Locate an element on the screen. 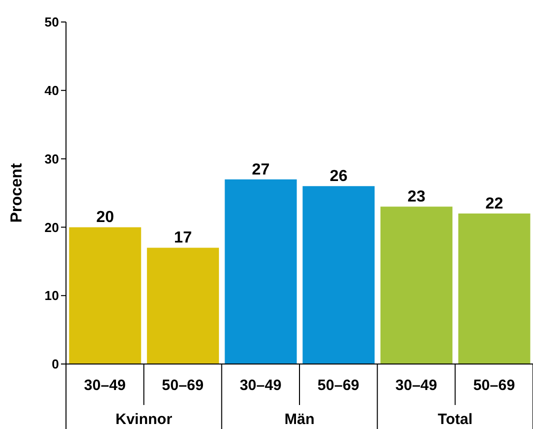 Image resolution: width=533 pixels, height=429 pixels. y-axis-title: Procent is located at coordinates (17, 192).